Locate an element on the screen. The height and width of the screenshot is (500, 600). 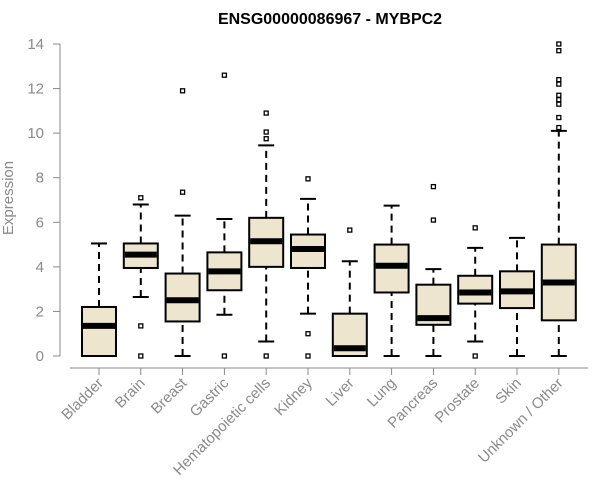
box-brain is located at coordinates (140, 277).